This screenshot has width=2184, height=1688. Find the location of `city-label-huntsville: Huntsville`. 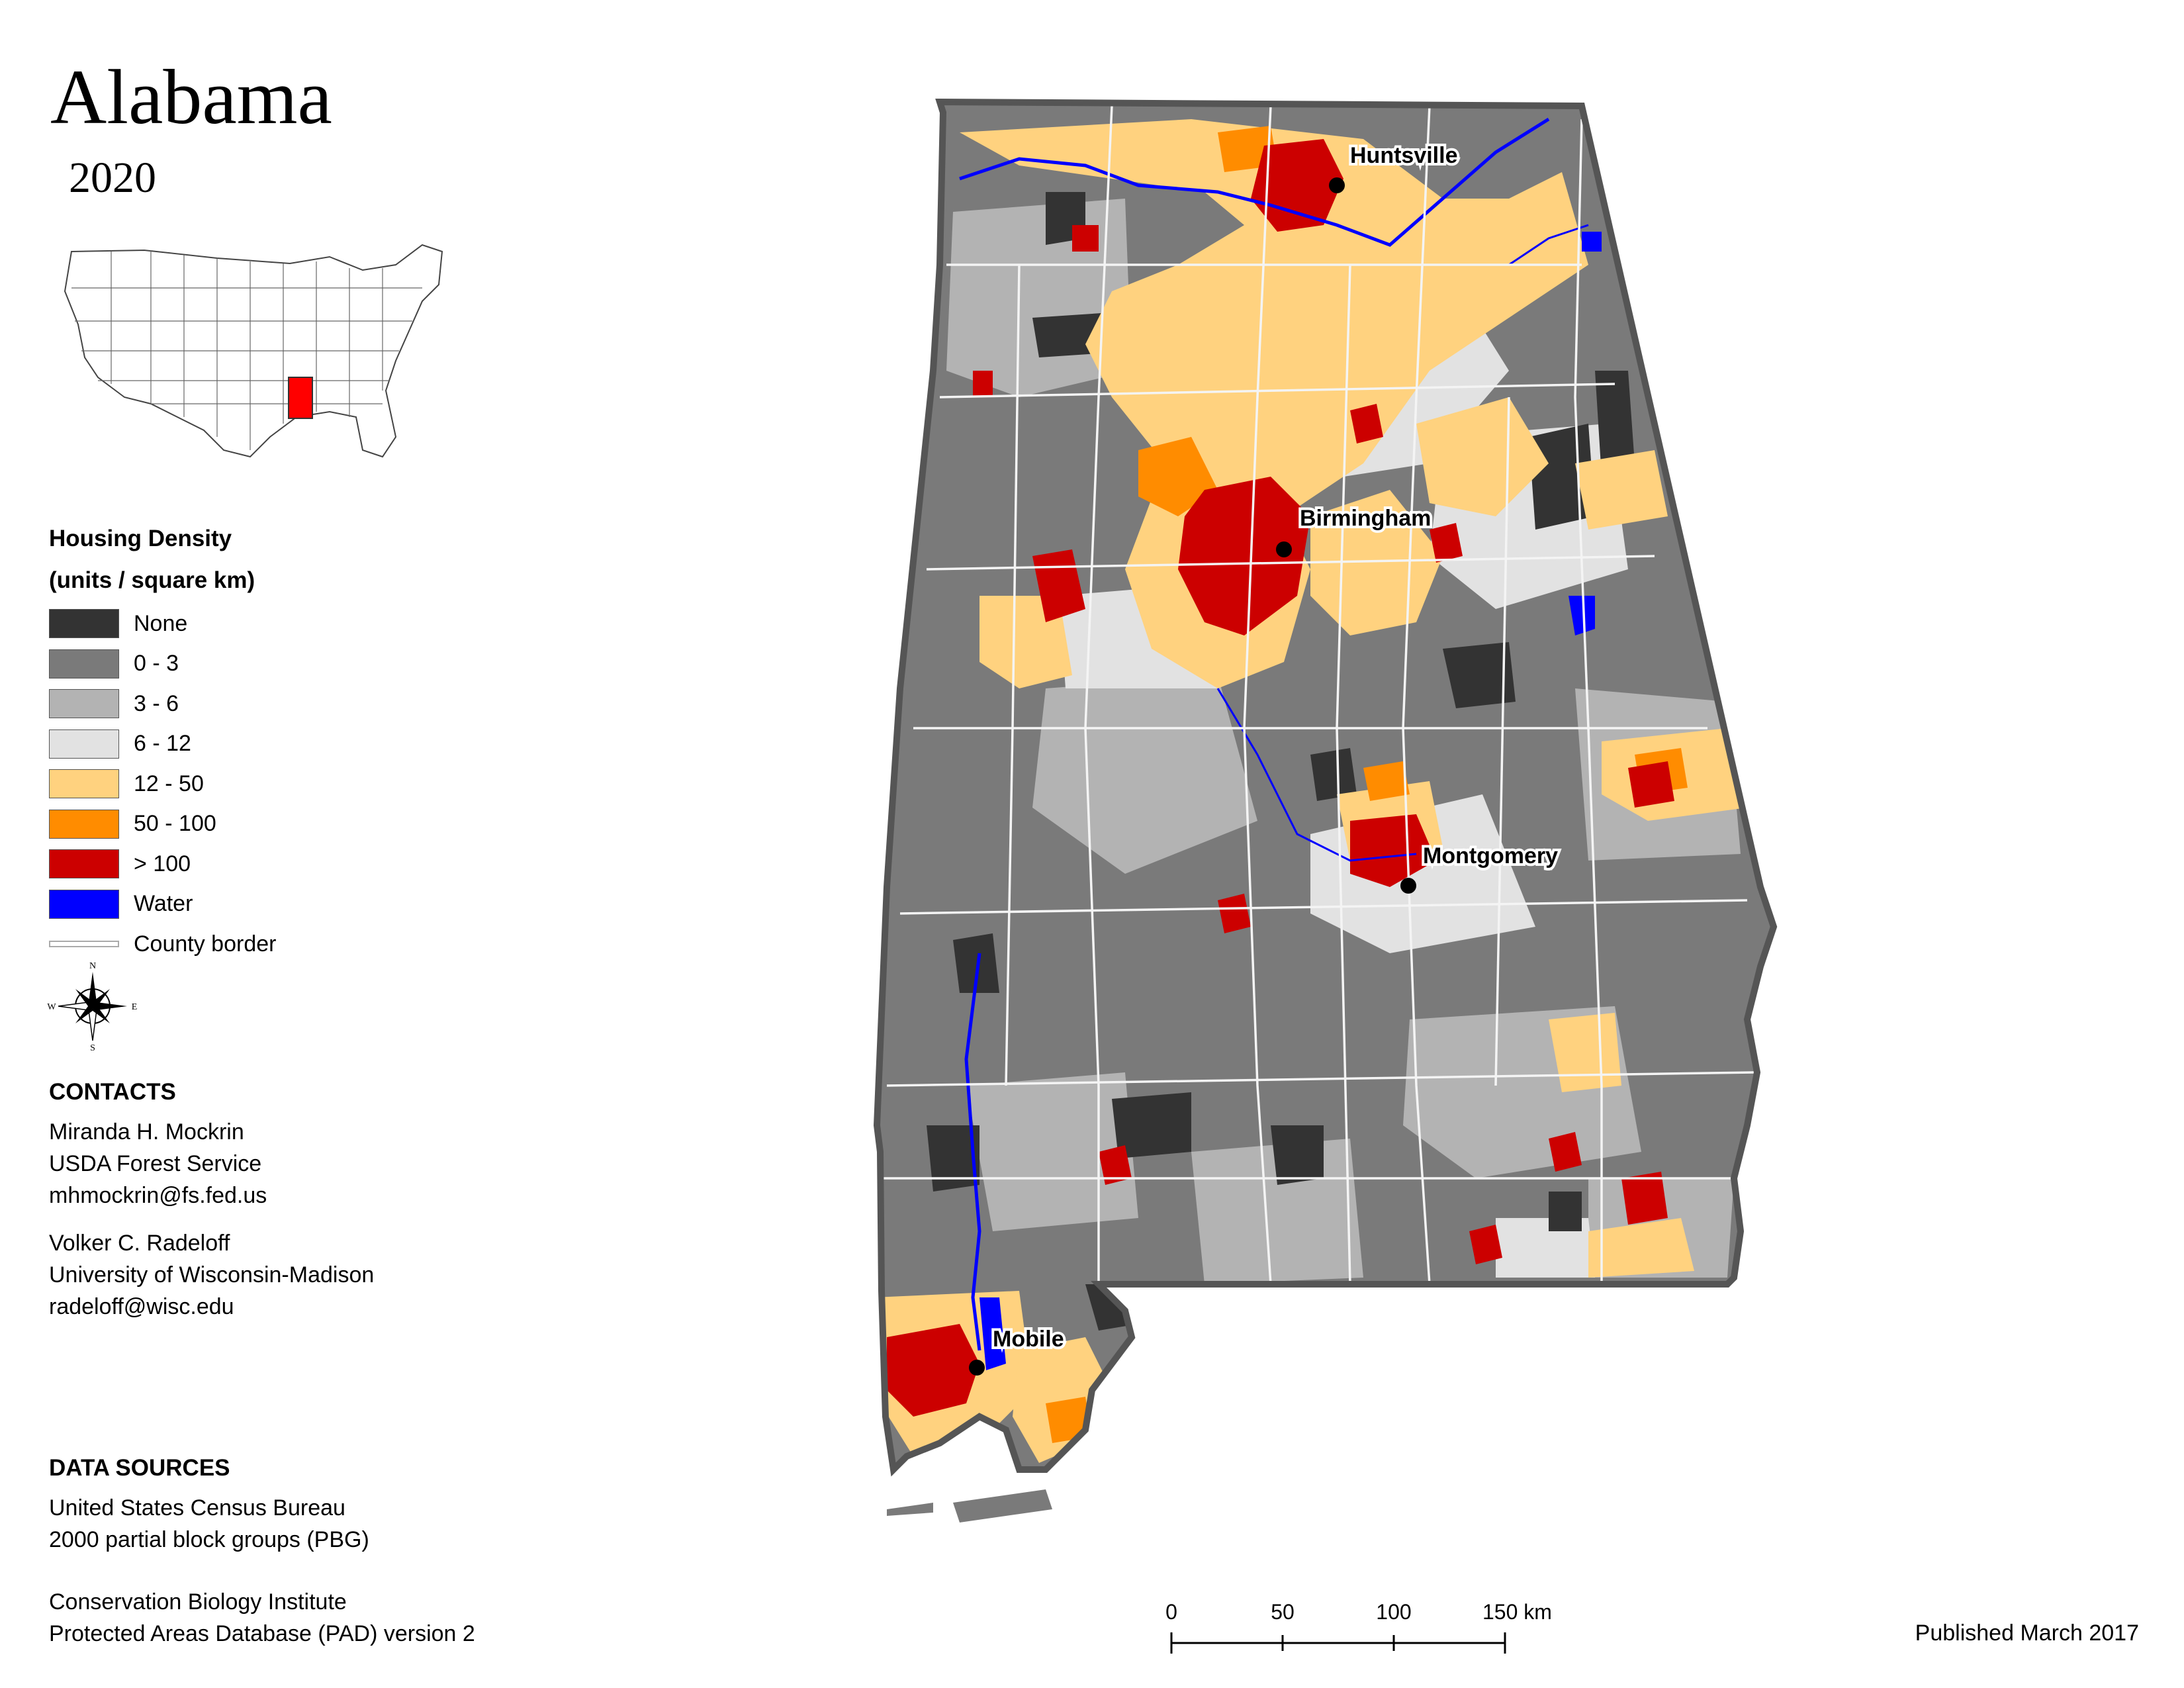

city-label-huntsville: Huntsville is located at coordinates (1403, 155).